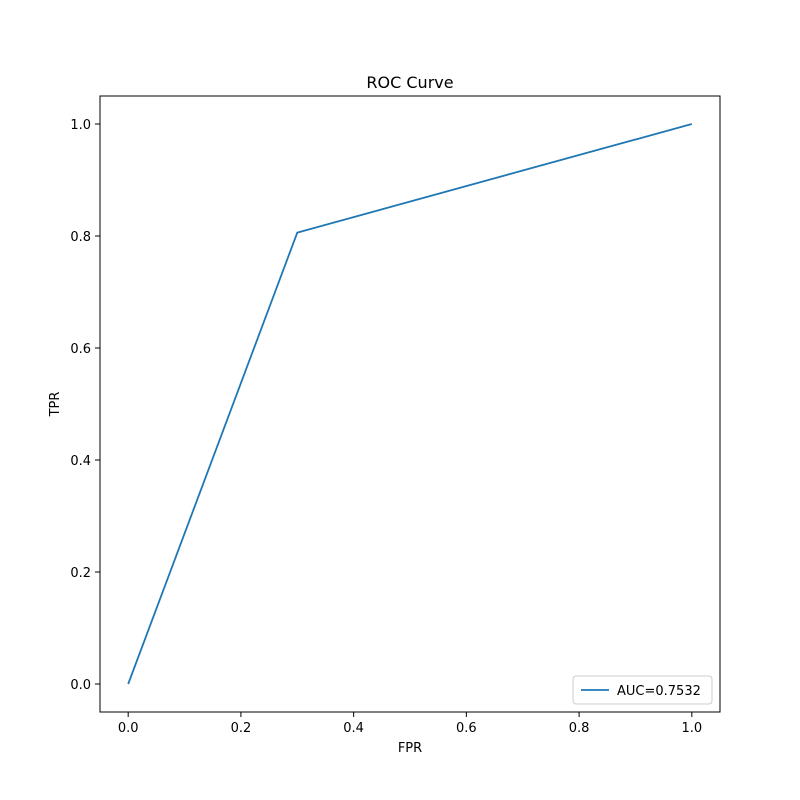 Image resolution: width=800 pixels, height=800 pixels. Describe the element at coordinates (659, 691) in the screenshot. I see `legend-entry-label: AUC=0.7532` at that location.